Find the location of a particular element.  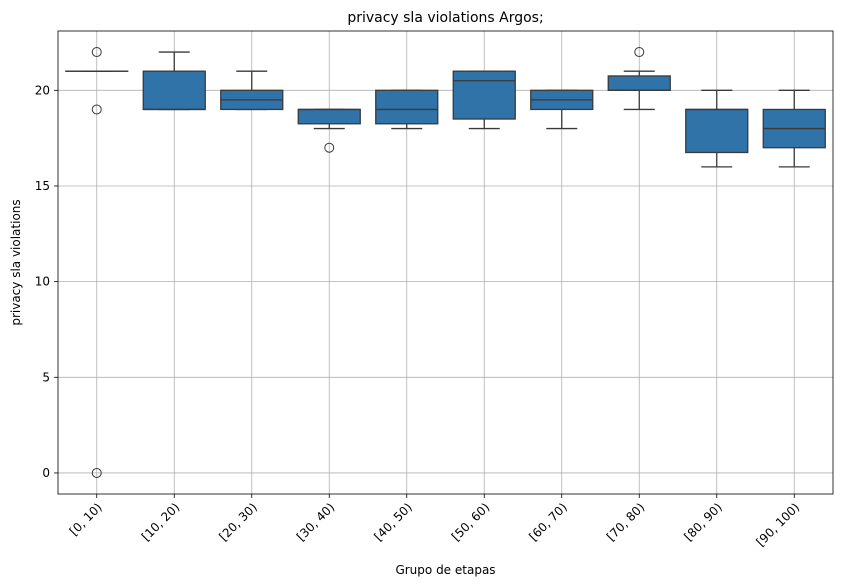

y-tick-label: 5 is located at coordinates (46, 377).